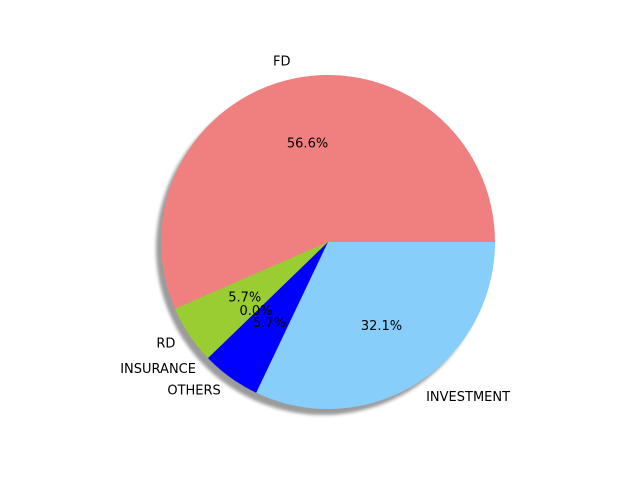 The width and height of the screenshot is (640, 480). What do you see at coordinates (165, 344) in the screenshot?
I see `category-label-rd: RD` at bounding box center [165, 344].